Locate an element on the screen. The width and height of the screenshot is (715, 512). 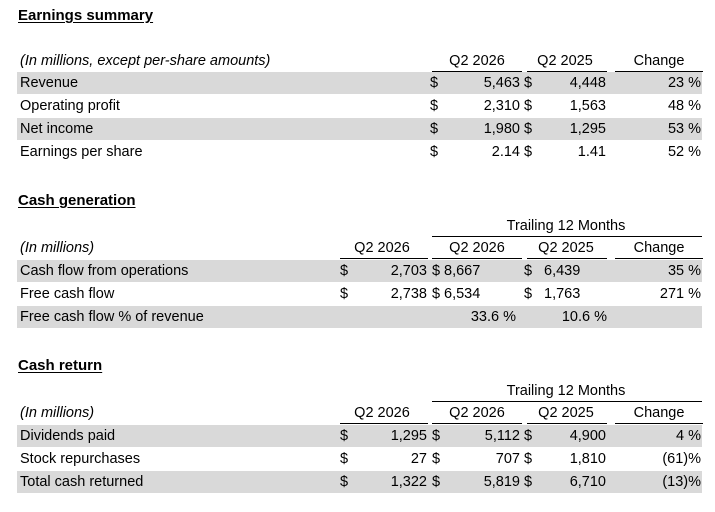
value-q2-2026: 2.14 is located at coordinates (505, 152).